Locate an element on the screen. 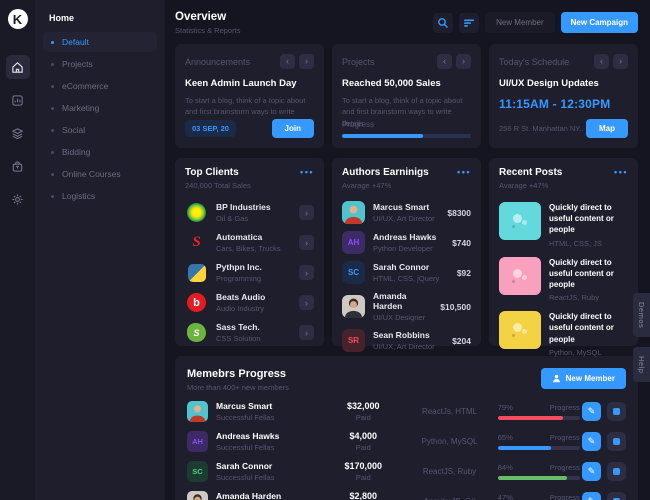 Image resolution: width=650 pixels, height=500 pixels. progress-bar is located at coordinates (406, 136).